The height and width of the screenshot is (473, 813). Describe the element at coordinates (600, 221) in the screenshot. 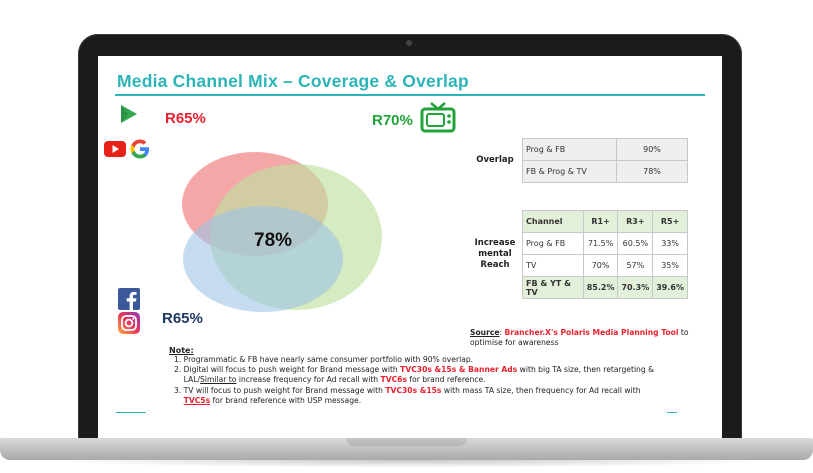

I see `column-header-r1: R1+` at that location.